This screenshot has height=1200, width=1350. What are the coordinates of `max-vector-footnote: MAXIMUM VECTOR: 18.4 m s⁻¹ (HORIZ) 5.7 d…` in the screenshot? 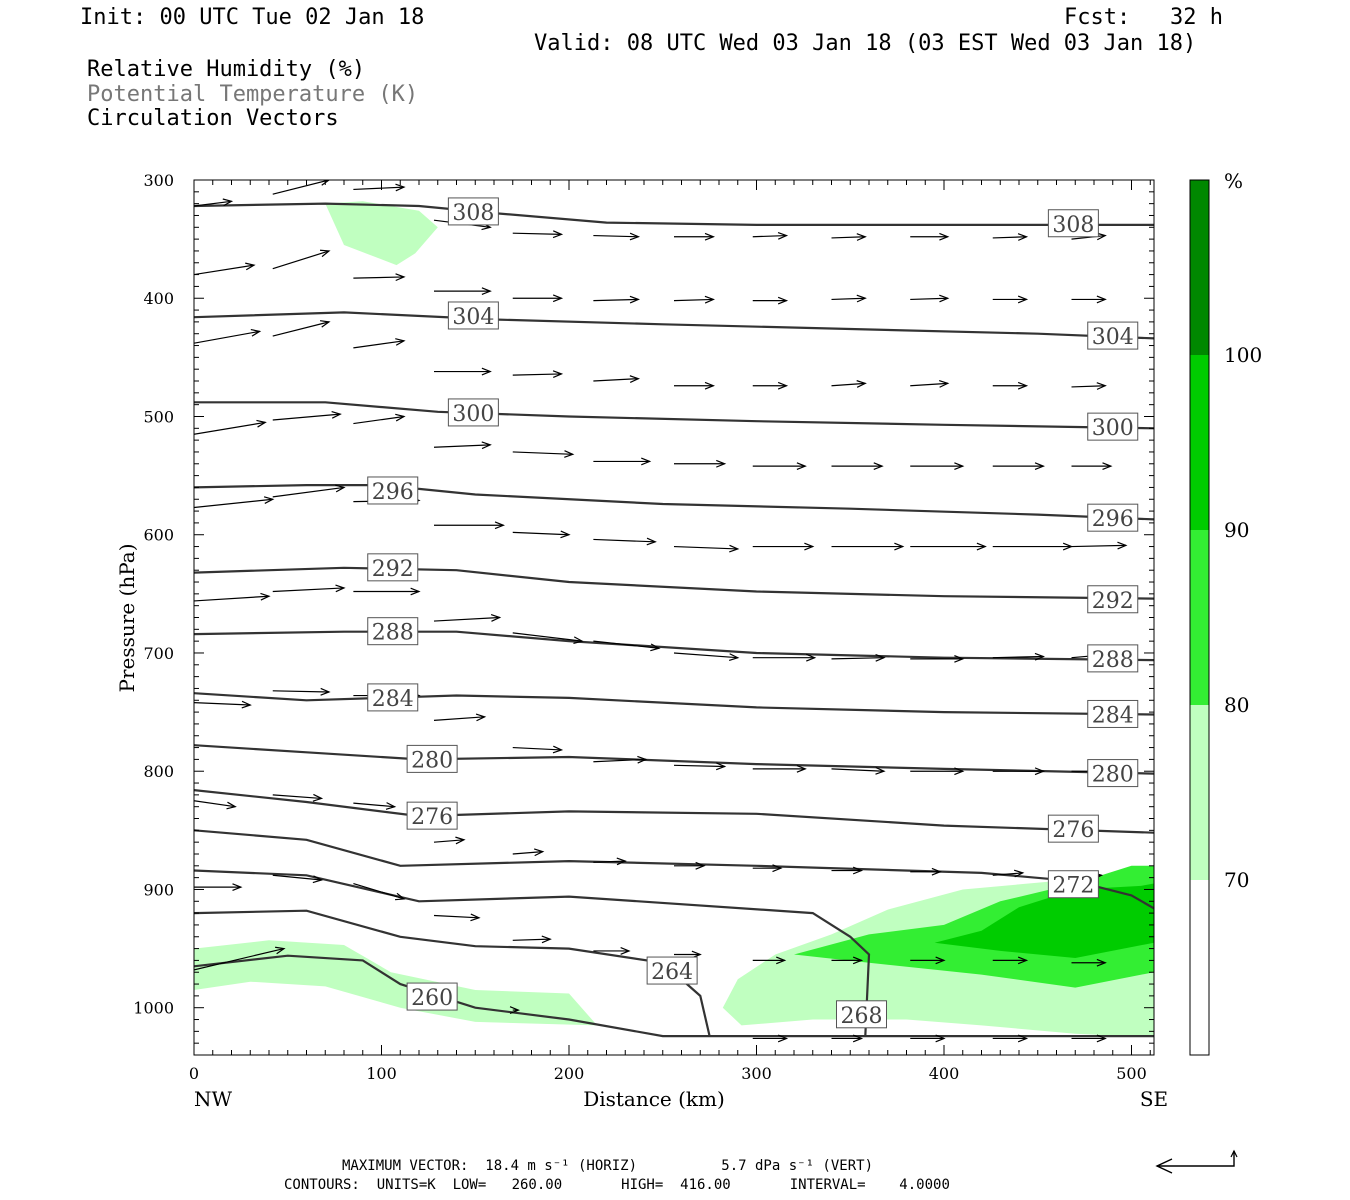 It's located at (608, 1166).